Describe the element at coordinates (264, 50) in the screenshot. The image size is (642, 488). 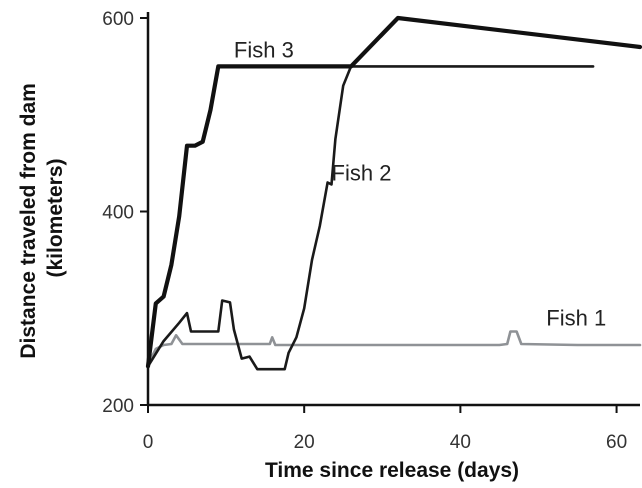
I see `fish-3-label: Fish 3` at that location.